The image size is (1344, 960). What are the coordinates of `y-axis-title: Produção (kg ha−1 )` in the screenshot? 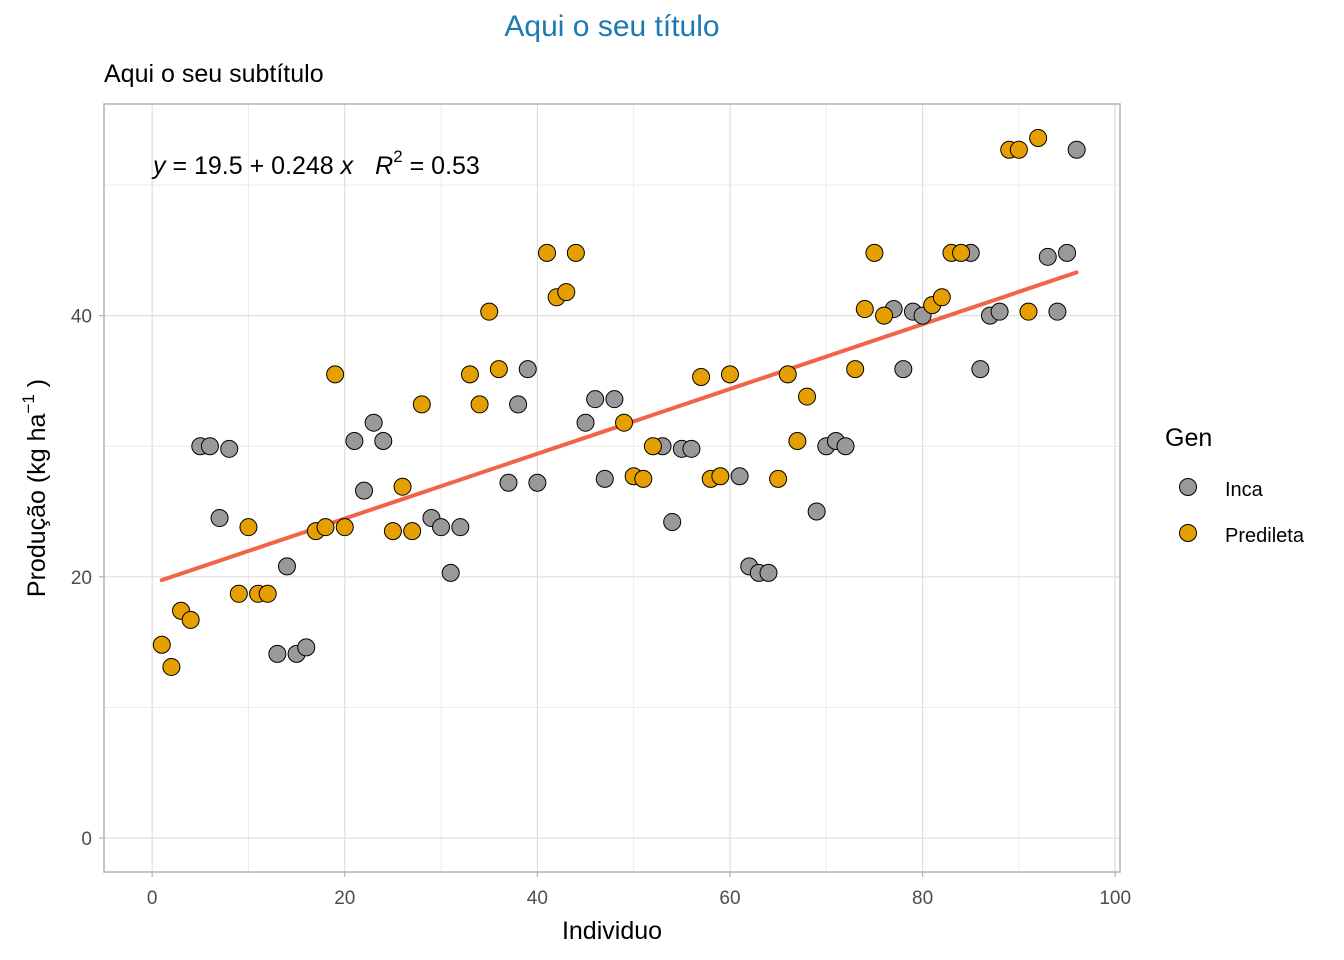 It's located at (35, 488).